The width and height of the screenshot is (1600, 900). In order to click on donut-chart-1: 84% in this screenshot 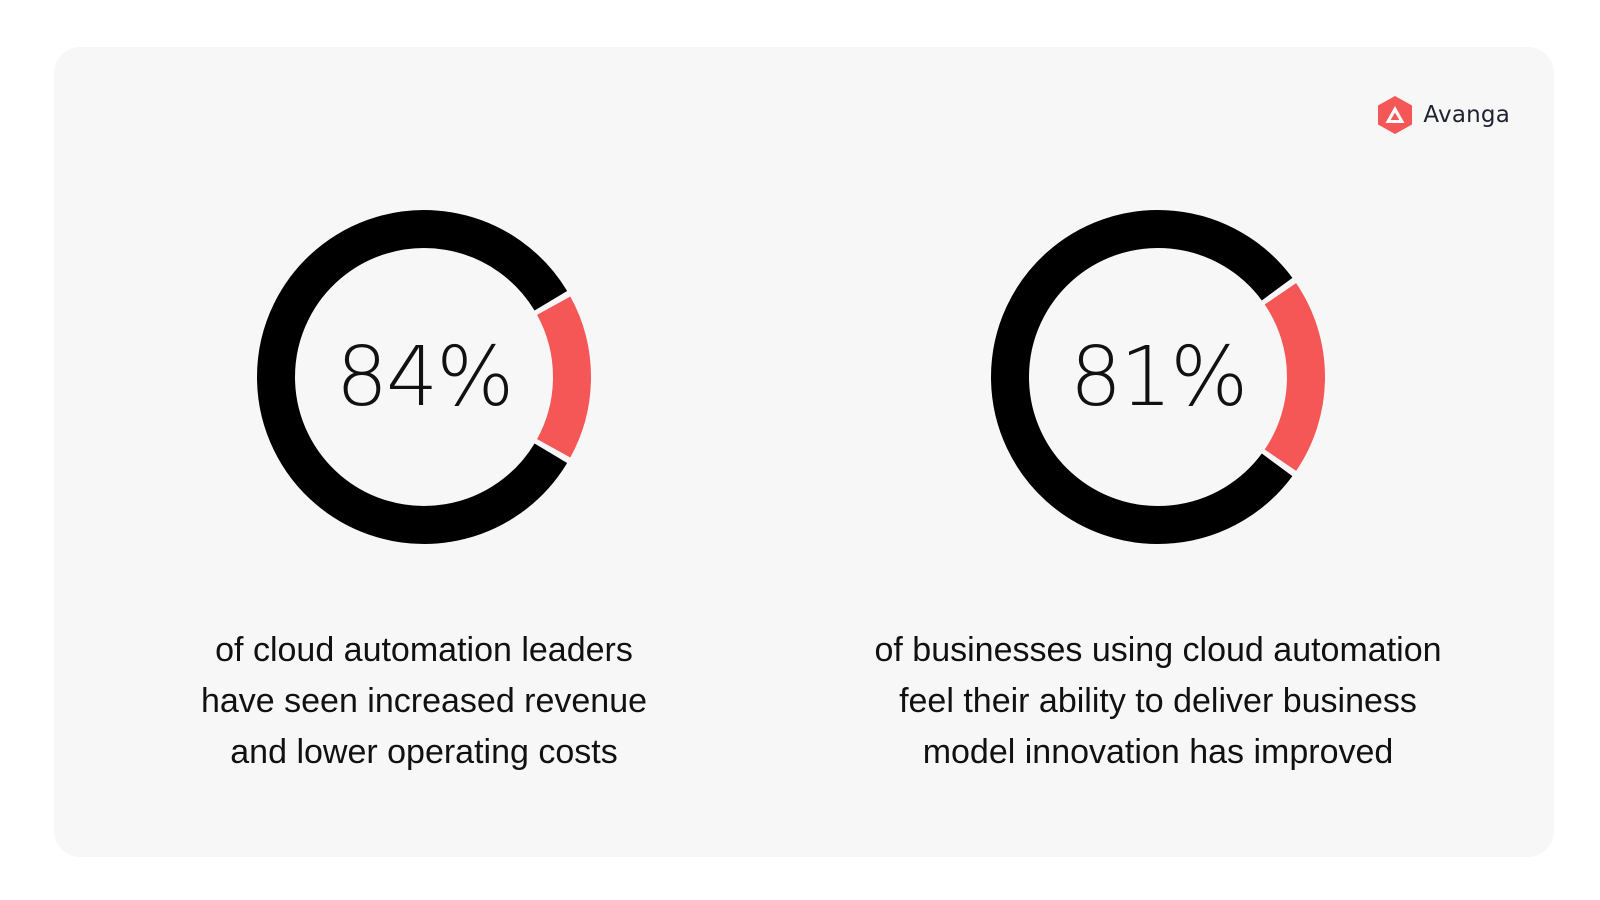, I will do `click(424, 377)`.